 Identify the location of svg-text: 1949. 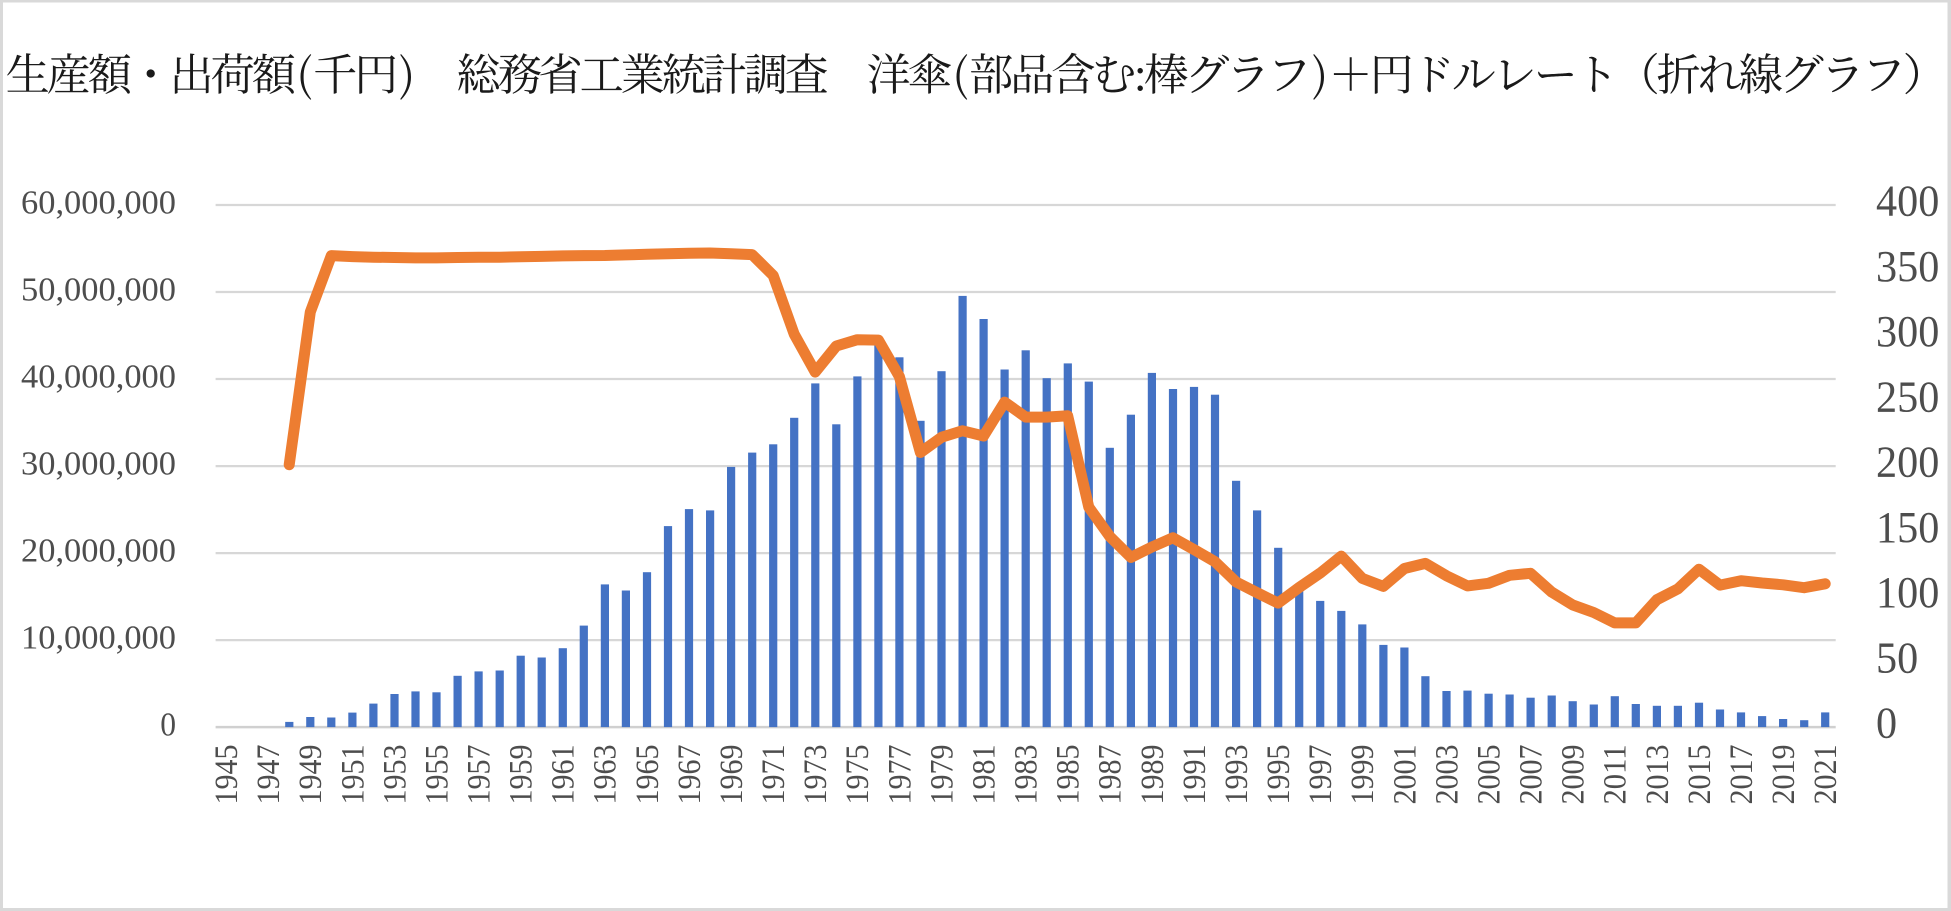
(311, 775).